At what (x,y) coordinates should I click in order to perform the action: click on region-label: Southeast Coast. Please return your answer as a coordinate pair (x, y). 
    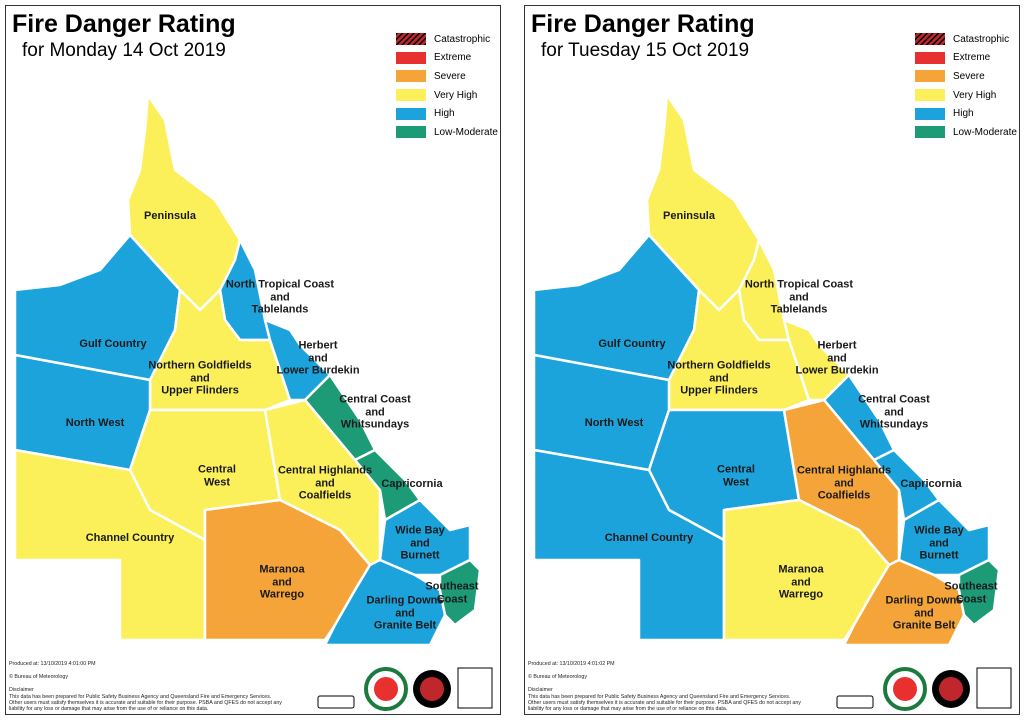
    Looking at the image, I should click on (451, 593).